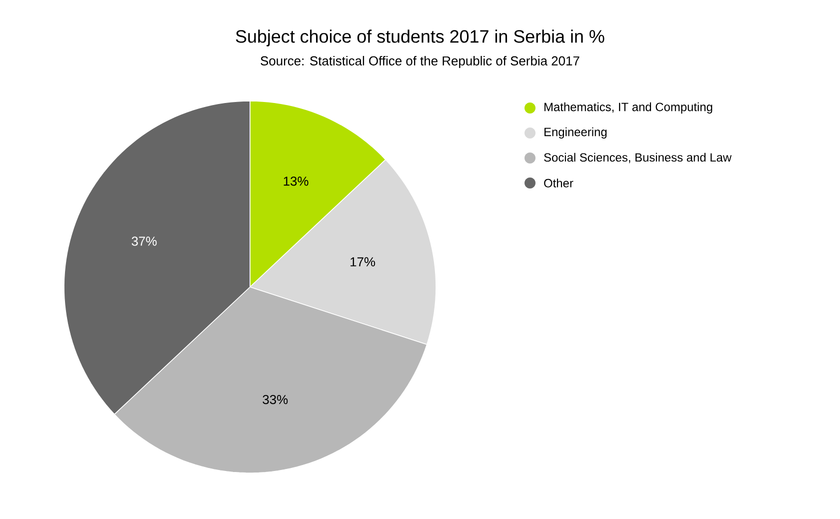 The width and height of the screenshot is (840, 519). What do you see at coordinates (144, 241) in the screenshot?
I see `data-label: 37%` at bounding box center [144, 241].